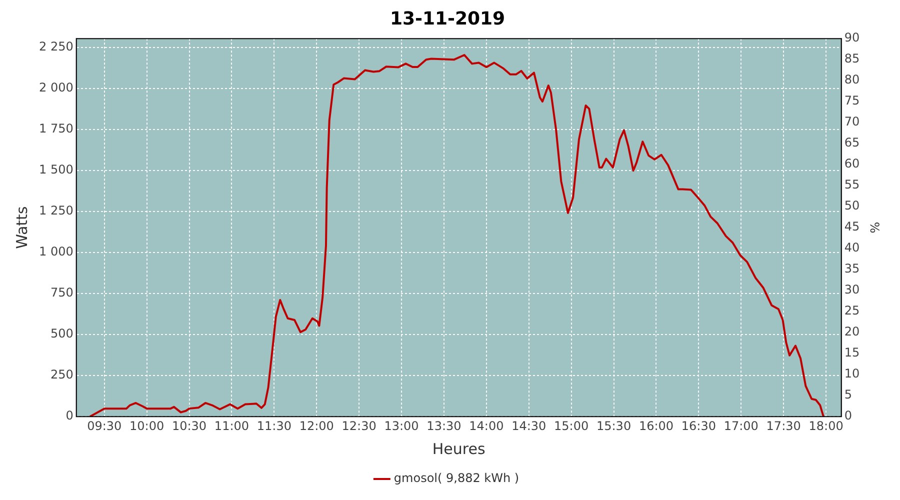 This screenshot has height=500, width=900. Describe the element at coordinates (56, 87) in the screenshot. I see `y-tick-label: 2 000` at that location.